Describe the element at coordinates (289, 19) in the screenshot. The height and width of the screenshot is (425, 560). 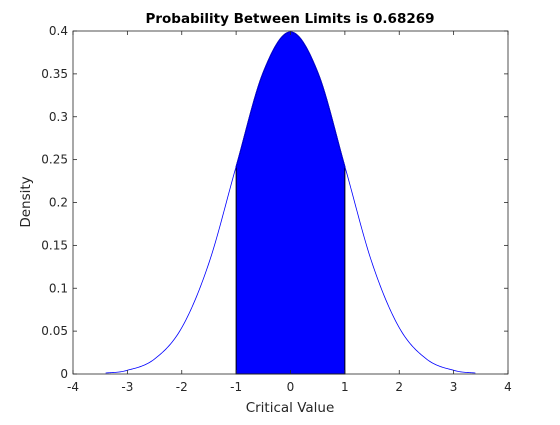
I see `chart-title: Probability Between Limits is 0.68269` at that location.